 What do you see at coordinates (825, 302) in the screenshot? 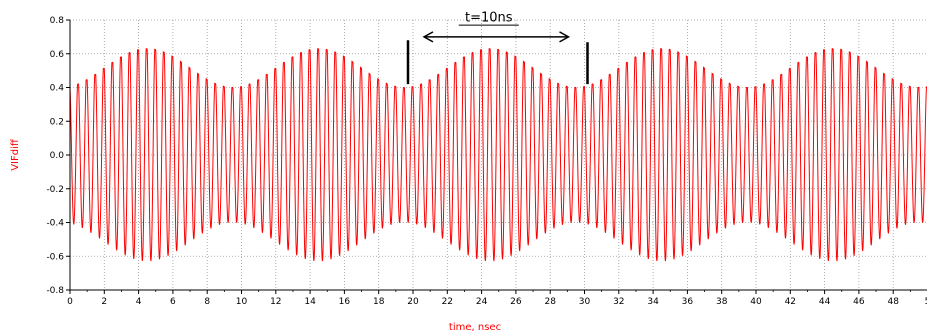
I see `x-tick-label: 44` at bounding box center [825, 302].